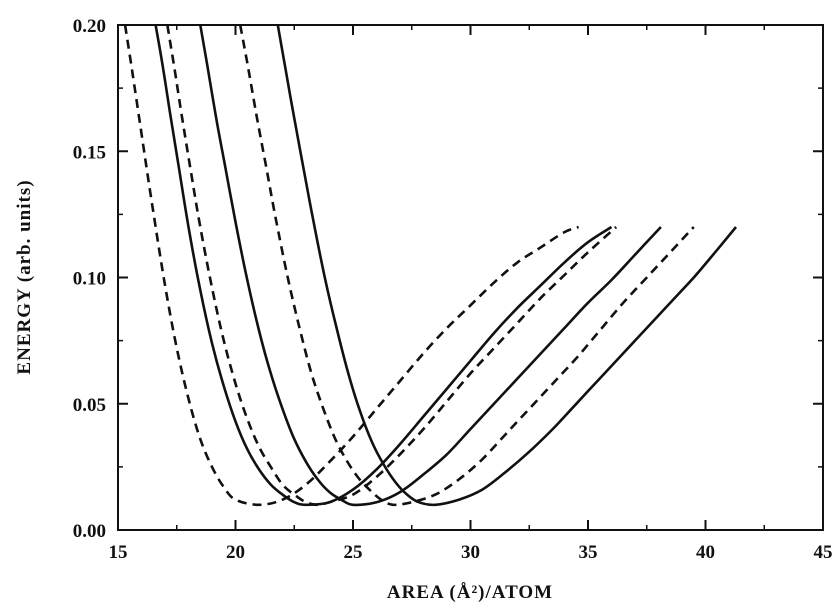 This screenshot has height=612, width=837. Describe the element at coordinates (823, 552) in the screenshot. I see `x-tick-label: 45` at that location.